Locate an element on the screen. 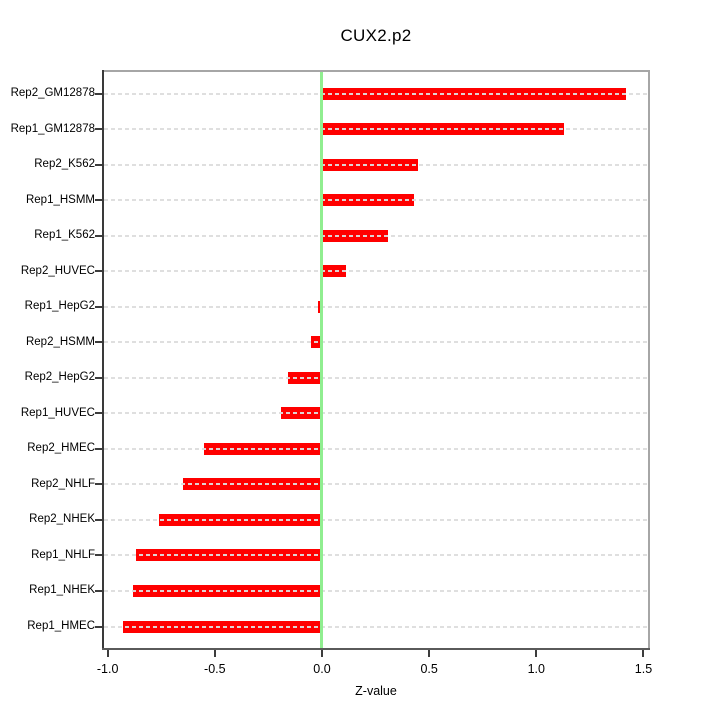 The image size is (720, 720). y-axis-category-label: Rep2_K562 is located at coordinates (64, 164).